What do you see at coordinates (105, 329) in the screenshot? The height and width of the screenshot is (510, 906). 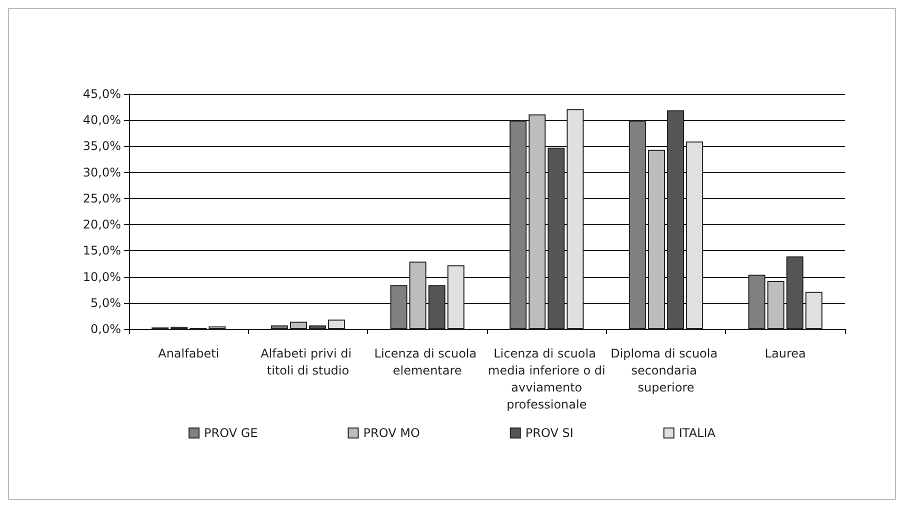 I see `y-tick-label: 0,0%` at bounding box center [105, 329].